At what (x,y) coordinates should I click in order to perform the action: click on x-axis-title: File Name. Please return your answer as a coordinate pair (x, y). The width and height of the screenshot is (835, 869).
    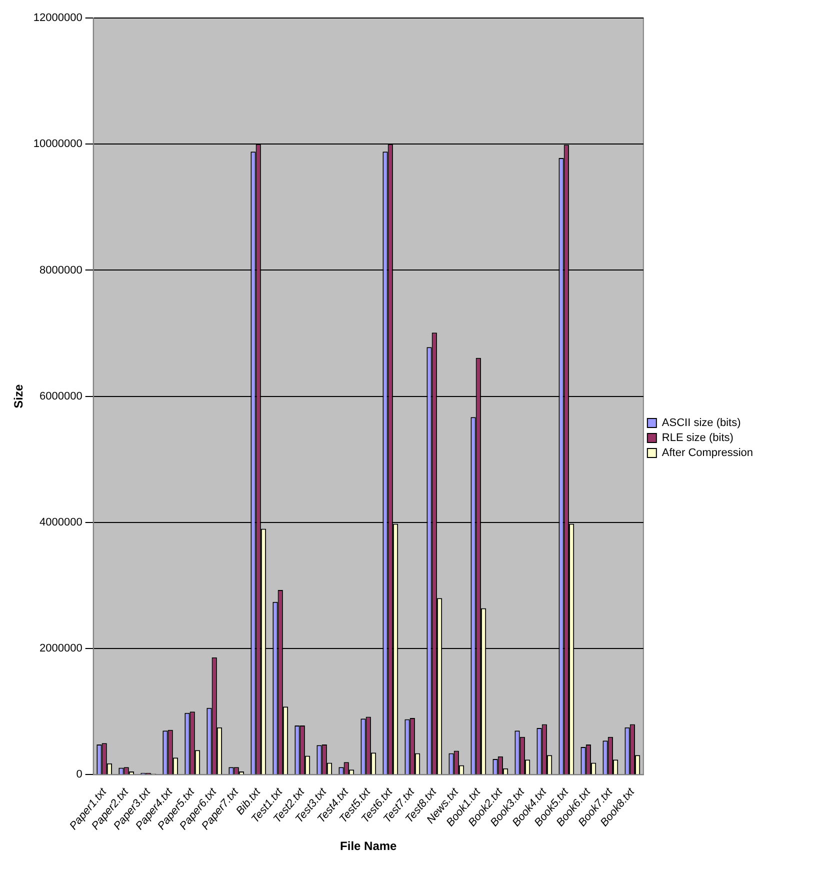
    Looking at the image, I should click on (369, 846).